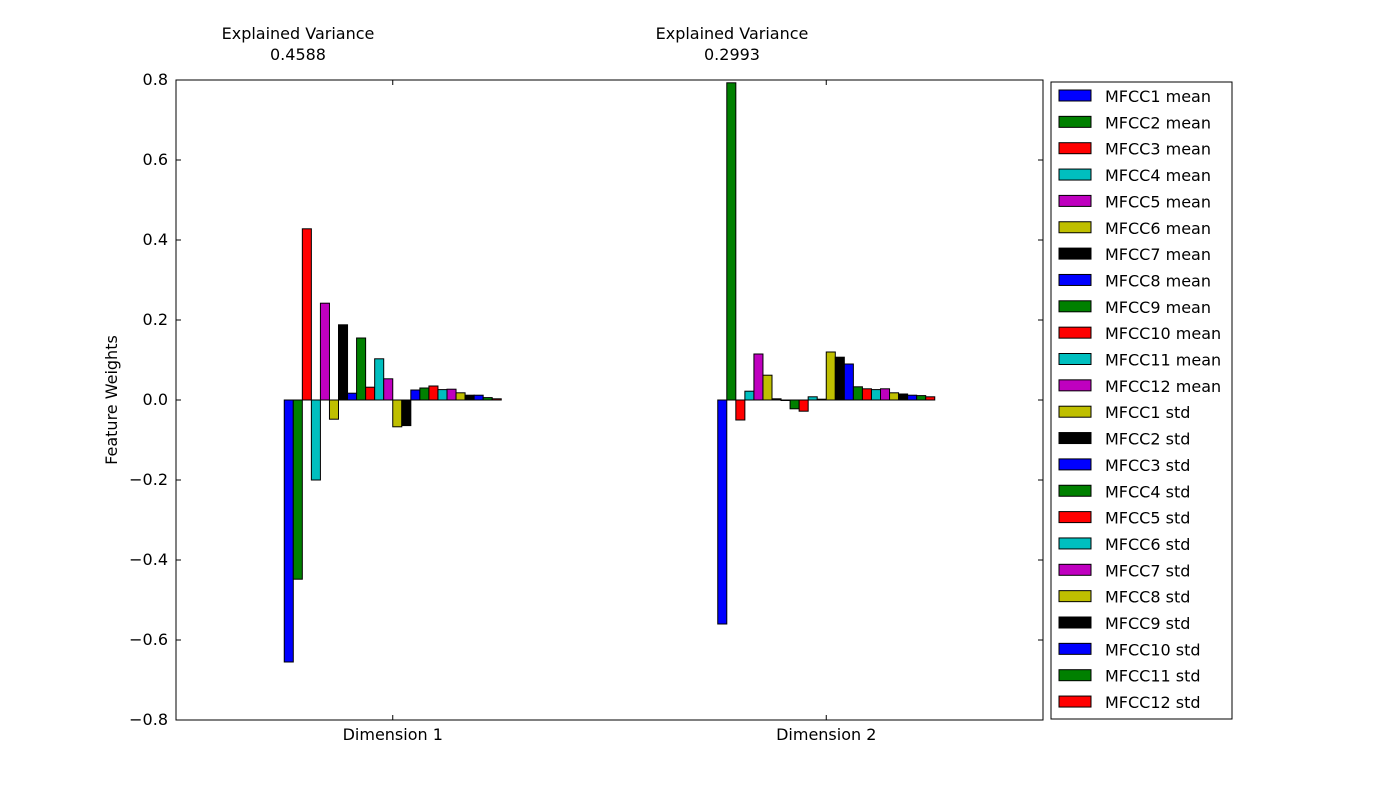 The width and height of the screenshot is (1400, 800). What do you see at coordinates (1158, 96) in the screenshot?
I see `legend-label: MFCC1 mean` at bounding box center [1158, 96].